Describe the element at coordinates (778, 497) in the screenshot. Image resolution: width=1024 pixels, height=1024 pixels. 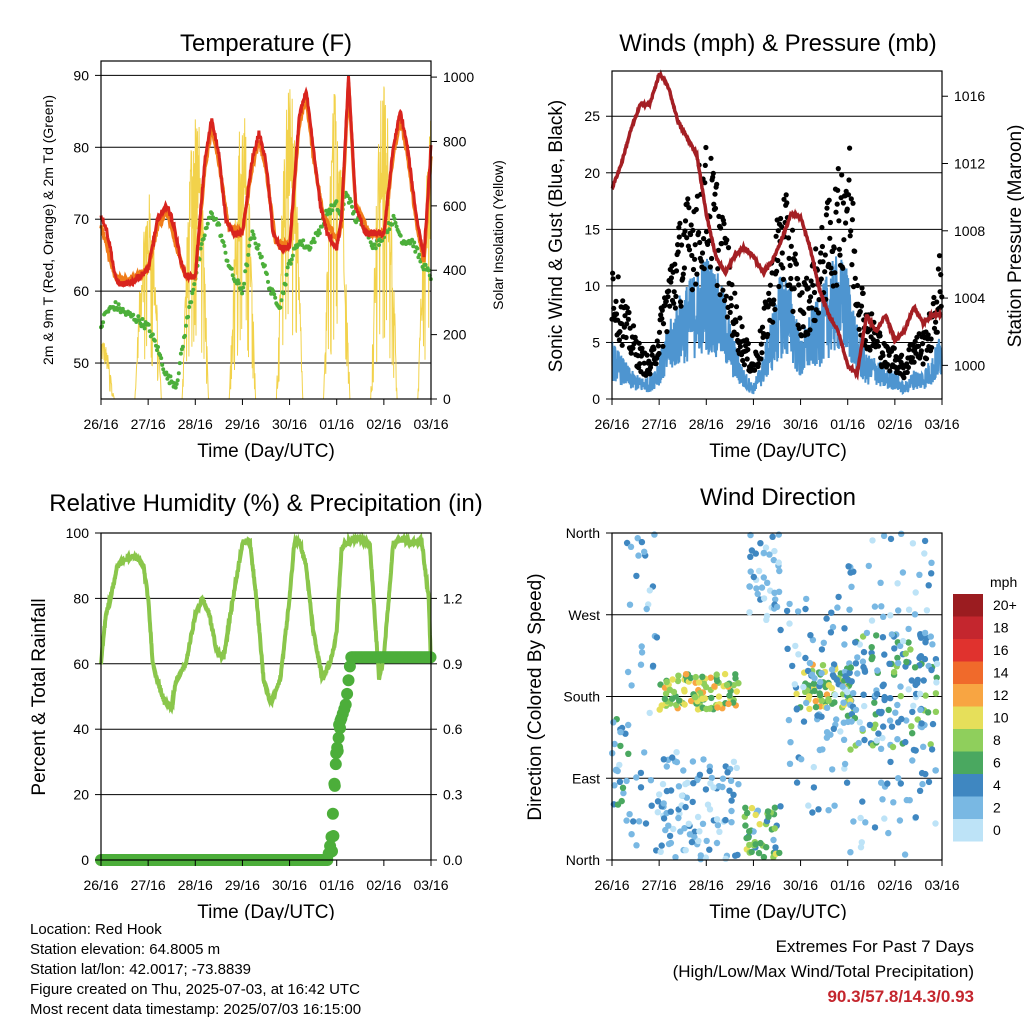
I see `wind-direction-title: Wind Direction` at that location.